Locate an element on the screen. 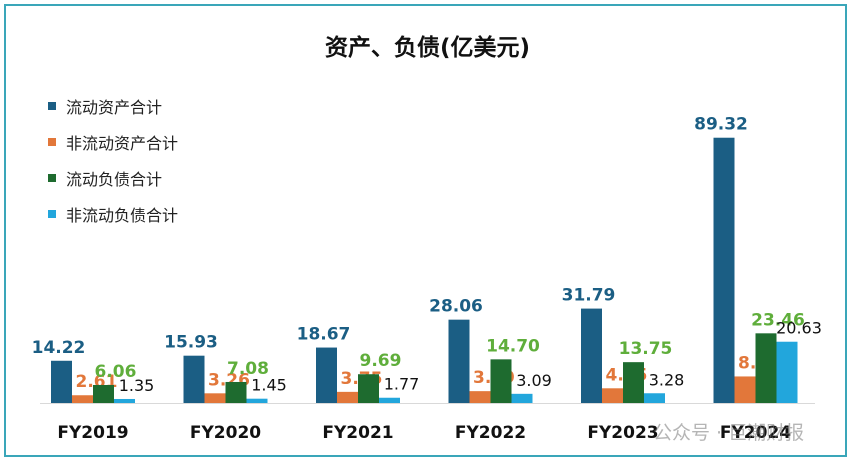 The image size is (855, 465). x-tick-label-fy2019: FY2019 is located at coordinates (92, 433).